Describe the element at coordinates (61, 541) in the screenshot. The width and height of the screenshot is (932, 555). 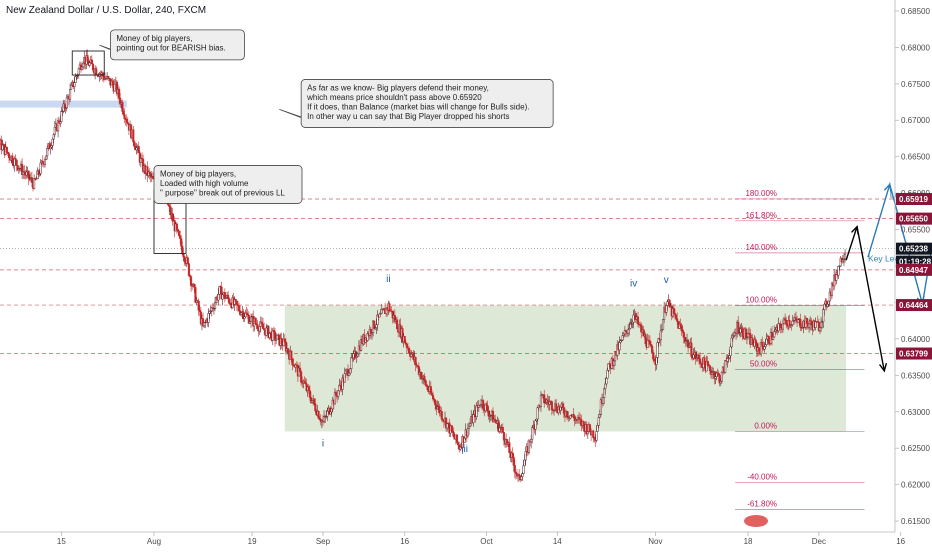
I see `x-tick-label: 15` at that location.